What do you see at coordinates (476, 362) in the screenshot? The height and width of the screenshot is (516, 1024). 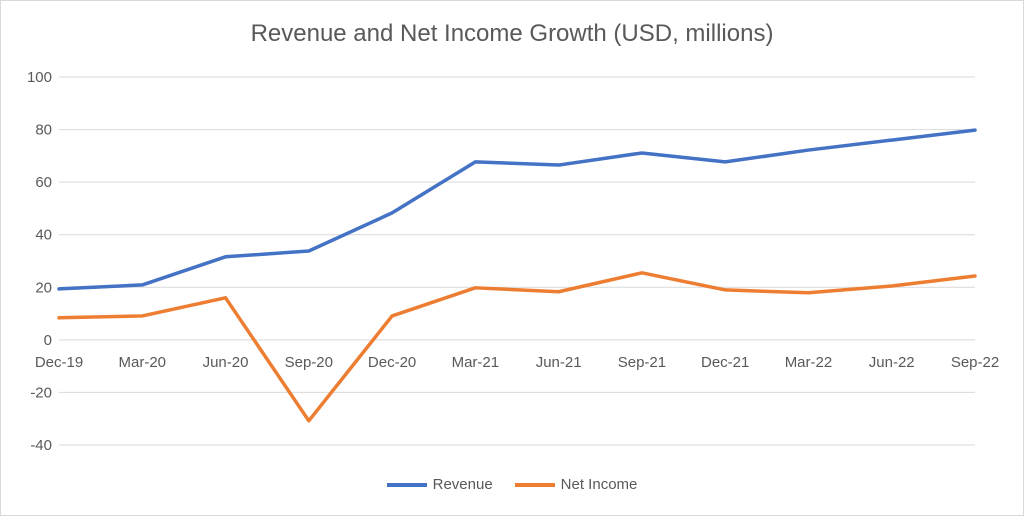 I see `x-tick-label: Mar-21` at bounding box center [476, 362].